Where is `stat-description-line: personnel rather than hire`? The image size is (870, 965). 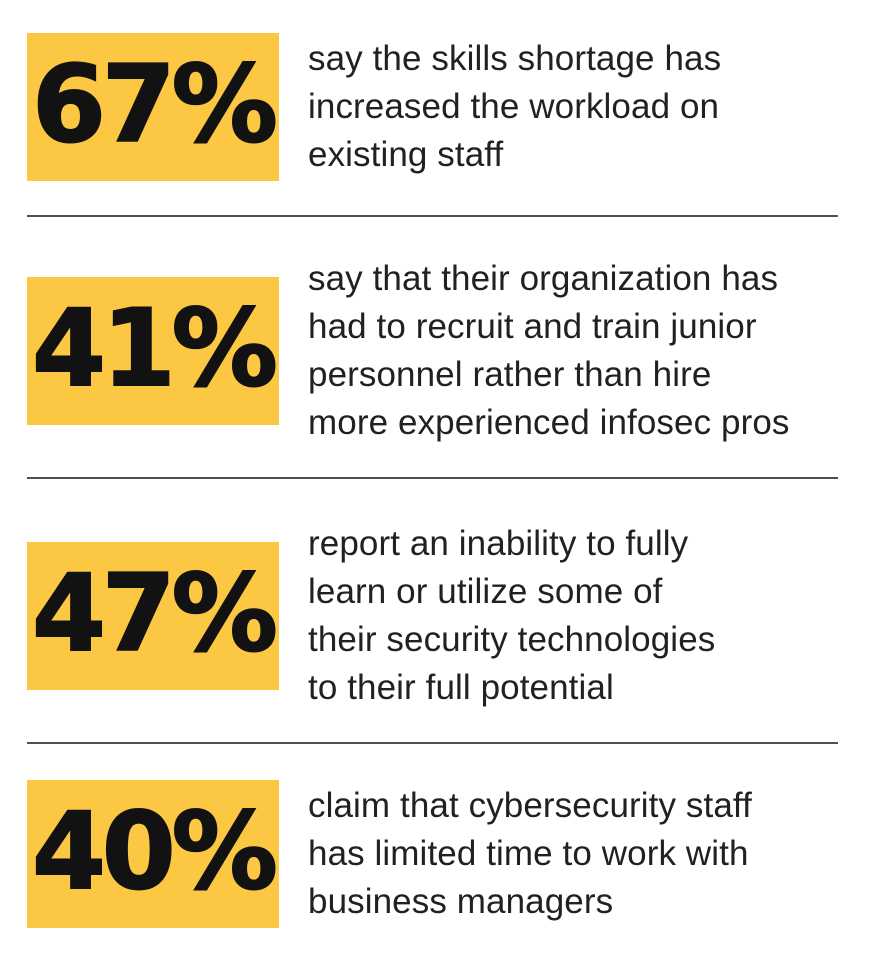
stat-description-line: personnel rather than hire is located at coordinates (510, 374).